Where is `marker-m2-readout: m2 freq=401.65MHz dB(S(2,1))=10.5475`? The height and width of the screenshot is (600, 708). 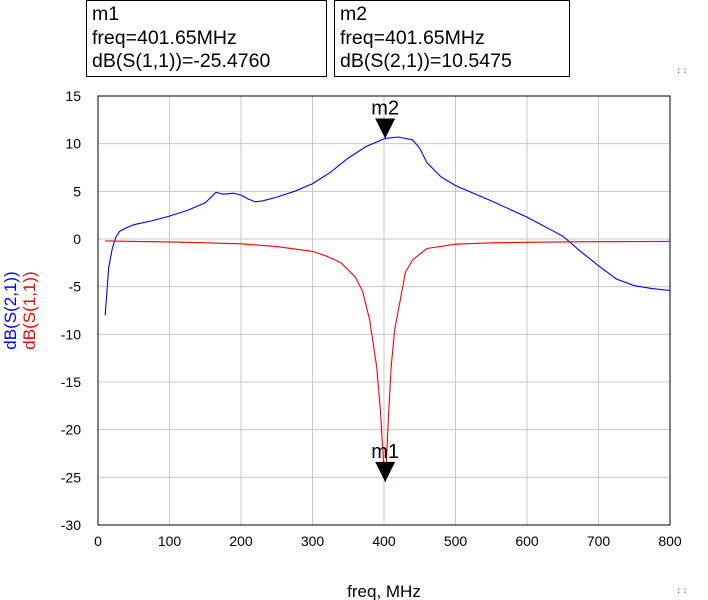
marker-m2-readout: m2 freq=401.65MHz dB(S(2,1))=10.5475 is located at coordinates (452, 38).